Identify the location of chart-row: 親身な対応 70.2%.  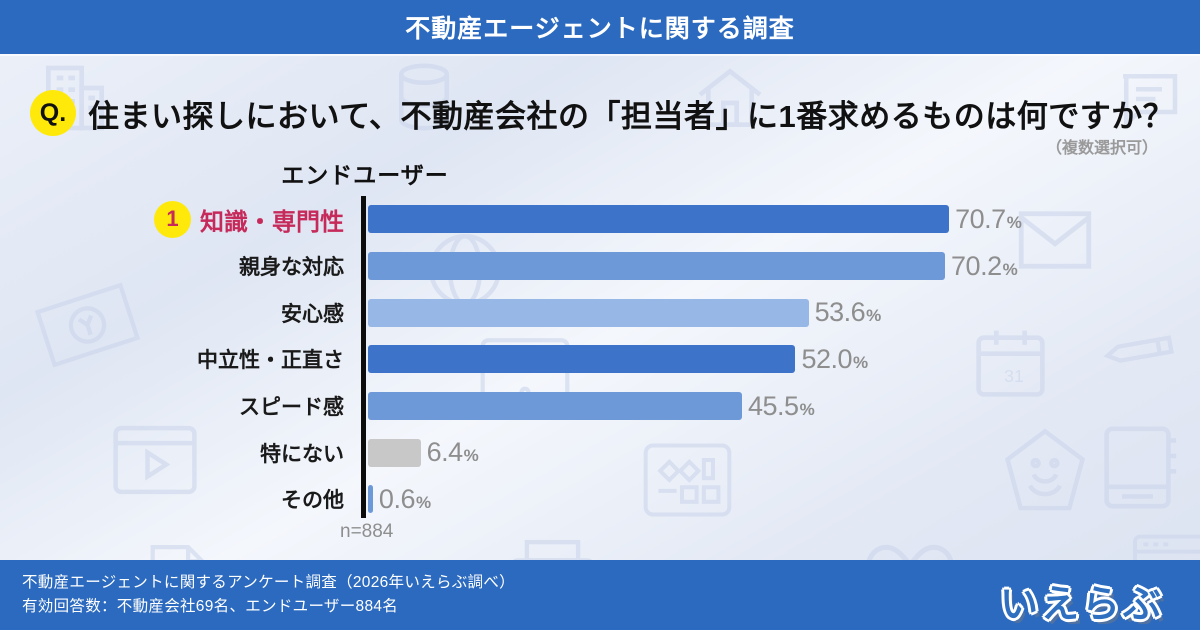
(600, 266).